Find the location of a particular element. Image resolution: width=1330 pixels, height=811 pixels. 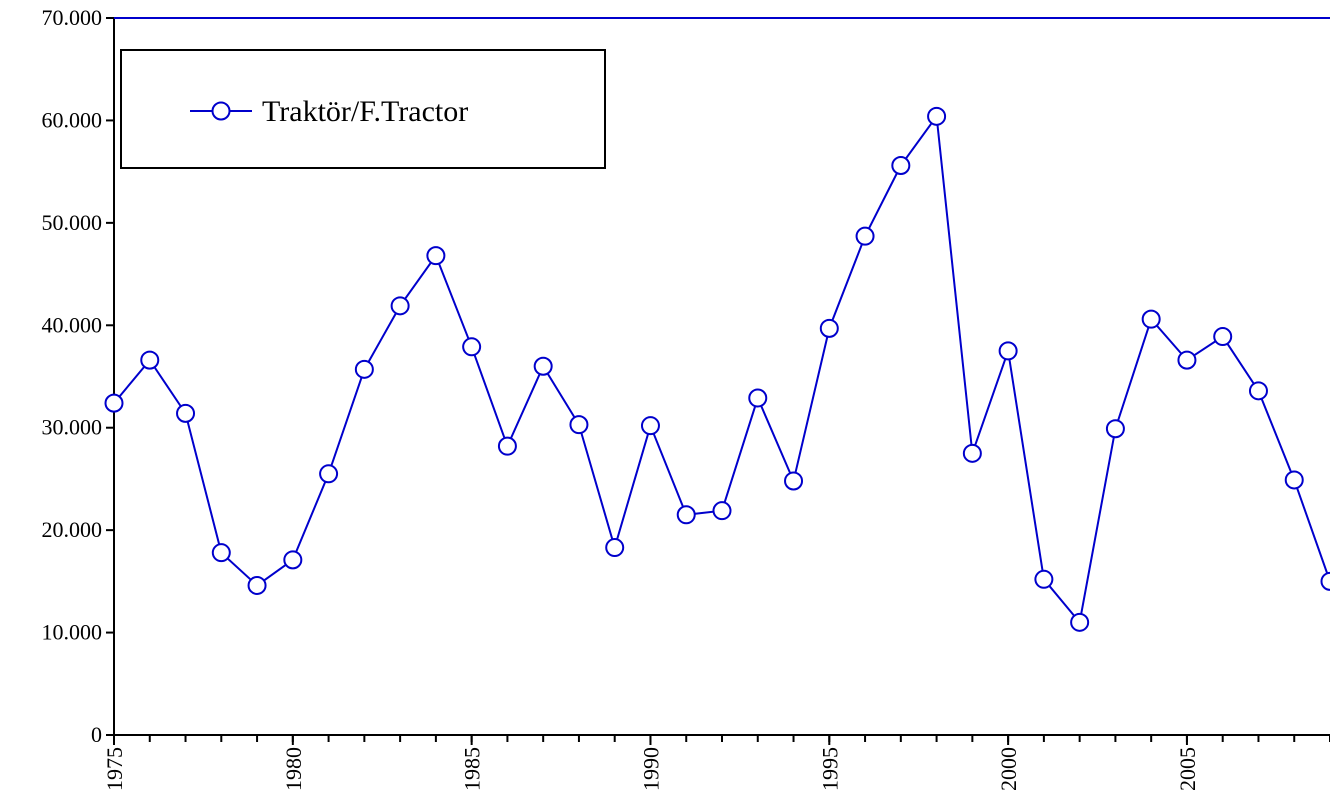

x-tick-label: 1985 is located at coordinates (472, 769).